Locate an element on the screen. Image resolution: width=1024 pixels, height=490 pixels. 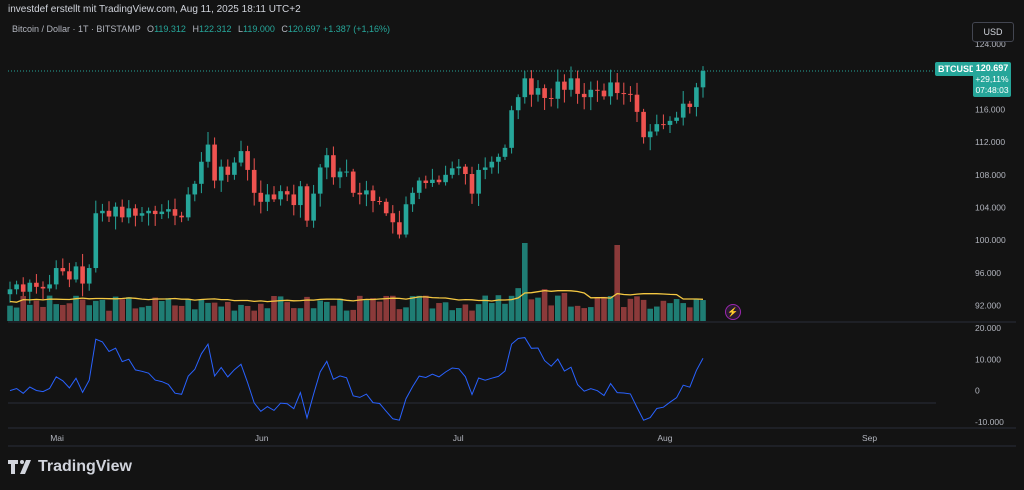
tradingview-logo: TradingView is located at coordinates (70, 467).